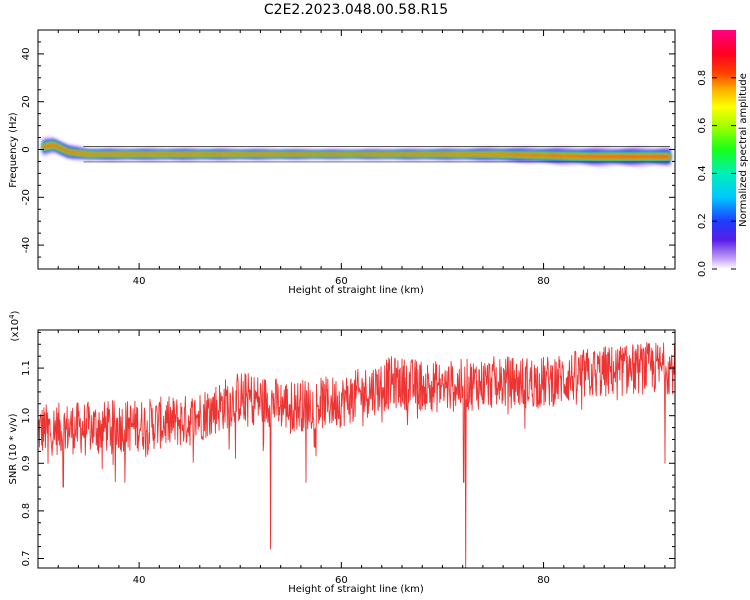  What do you see at coordinates (139, 580) in the screenshot?
I see `snr-x-tick-label: 40` at bounding box center [139, 580].